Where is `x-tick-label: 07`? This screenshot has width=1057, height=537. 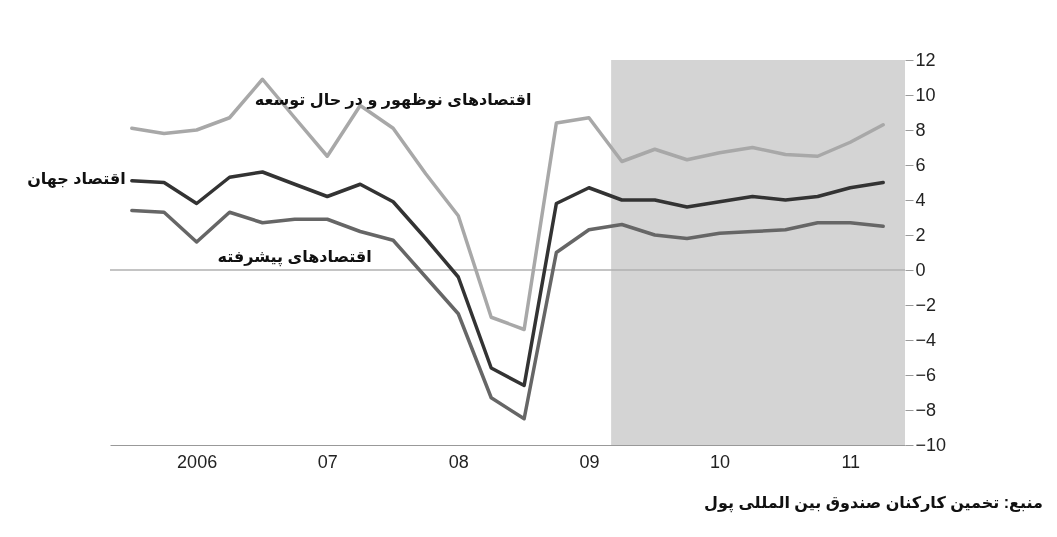
x-tick-label: 07 is located at coordinates (327, 461).